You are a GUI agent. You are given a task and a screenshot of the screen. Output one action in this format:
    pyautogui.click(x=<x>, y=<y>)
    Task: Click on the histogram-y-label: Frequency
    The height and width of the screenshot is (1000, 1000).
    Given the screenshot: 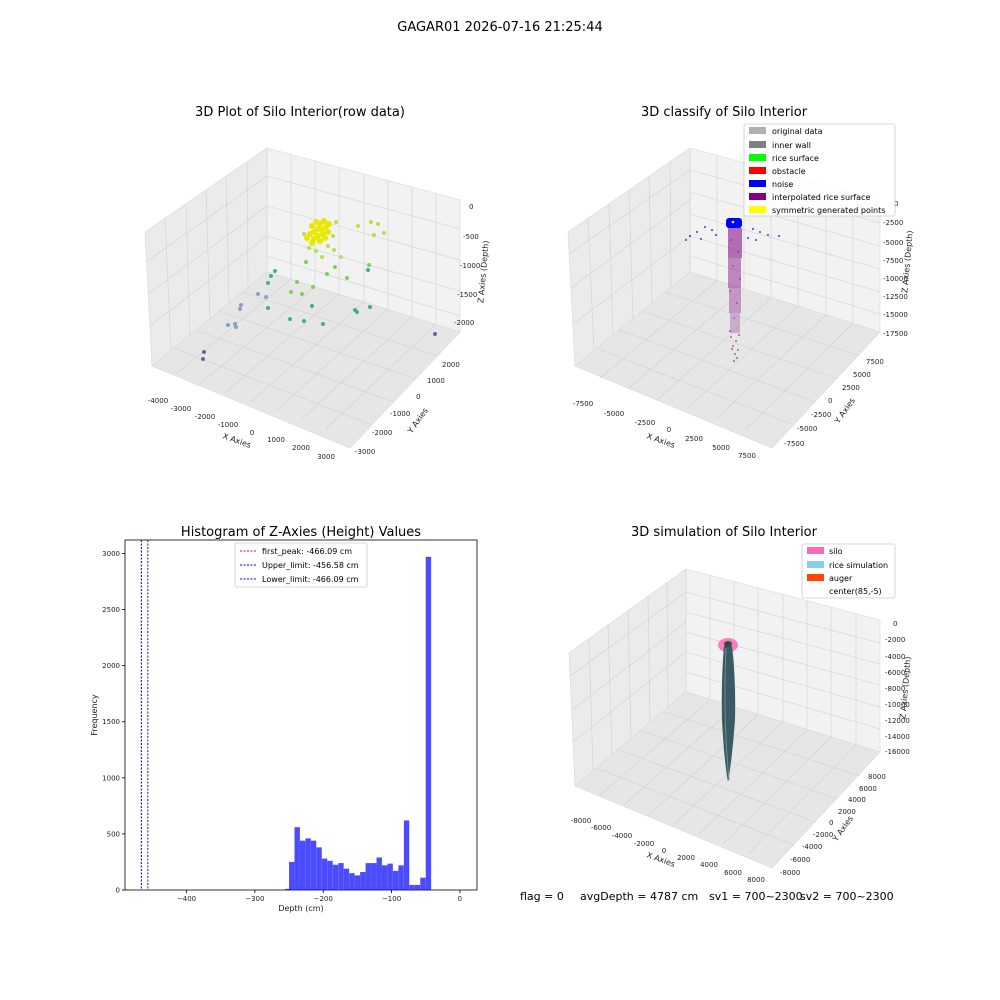 What is the action you would take?
    pyautogui.click(x=94, y=715)
    